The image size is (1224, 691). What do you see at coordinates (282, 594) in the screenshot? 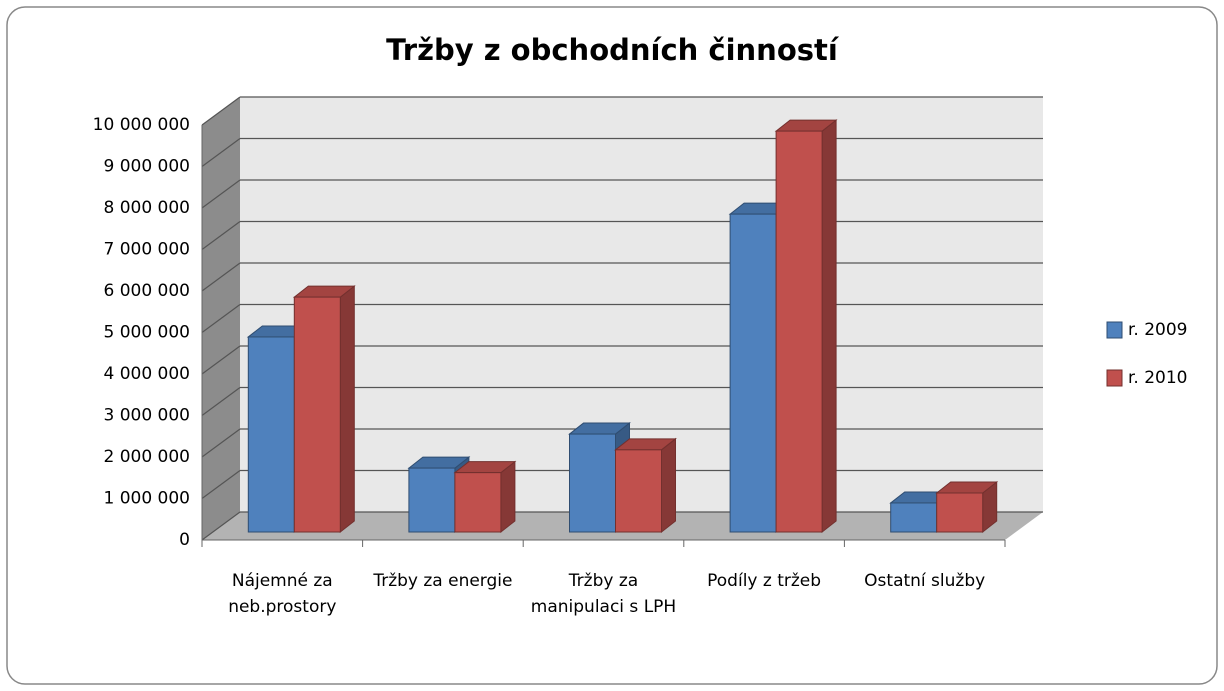
I see `x-tick-label: Nájemné za neb.prostory` at bounding box center [282, 594].